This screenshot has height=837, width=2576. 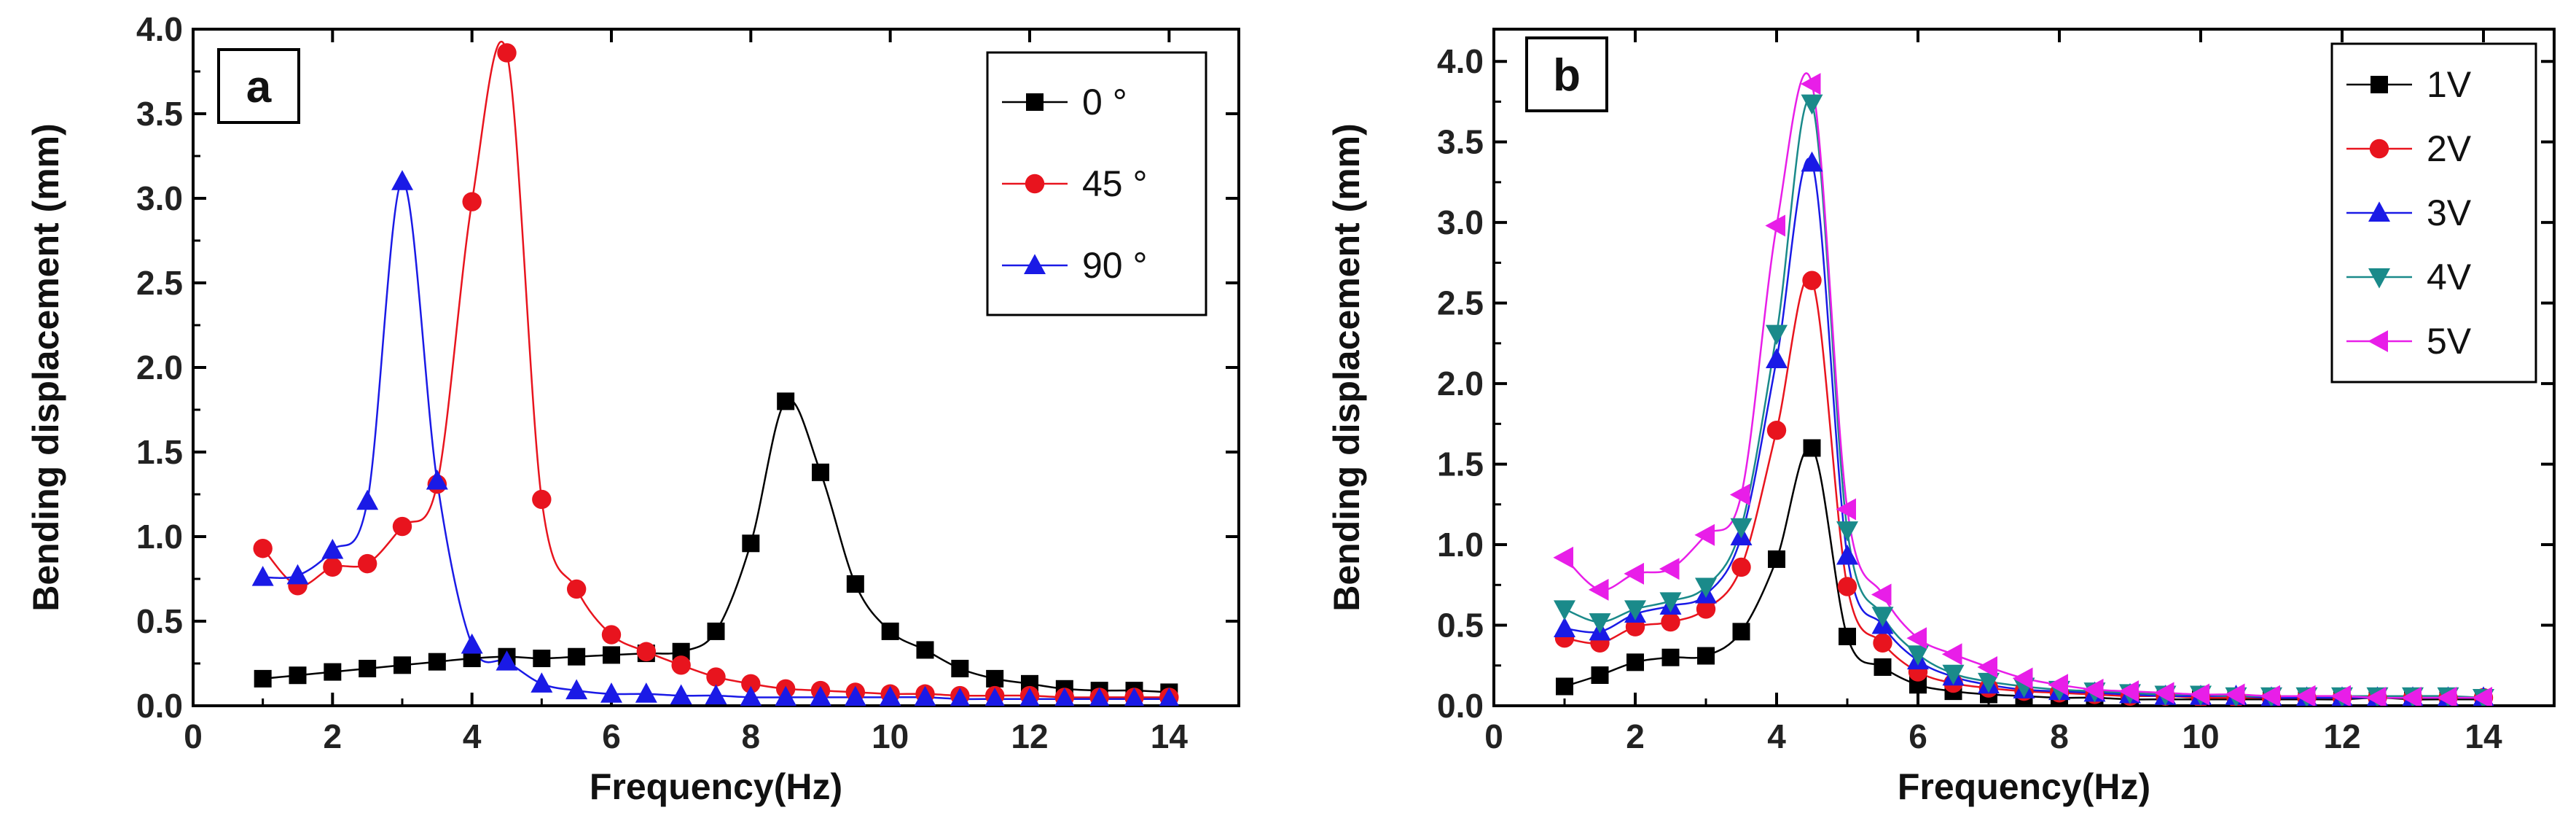 I want to click on panel-b-y-tick-label: 4.0, so click(x=1460, y=61).